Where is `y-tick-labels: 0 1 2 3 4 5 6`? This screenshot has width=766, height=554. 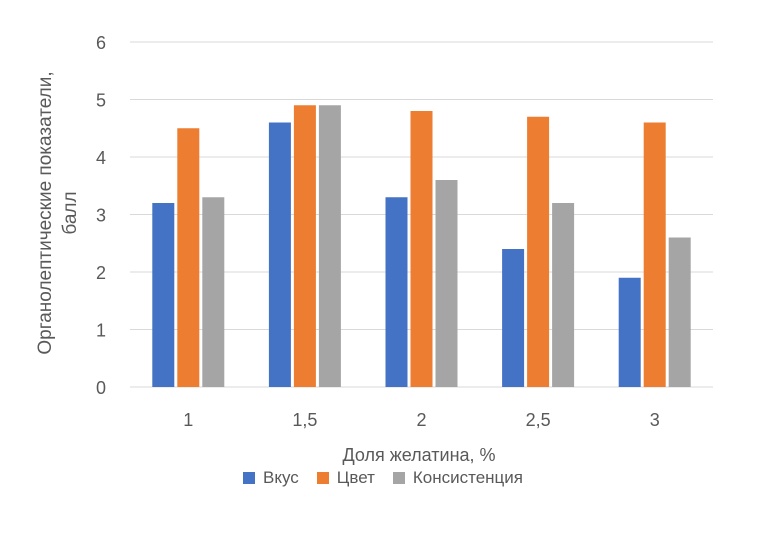 y-tick-labels: 0 1 2 3 4 5 6 is located at coordinates (101, 215).